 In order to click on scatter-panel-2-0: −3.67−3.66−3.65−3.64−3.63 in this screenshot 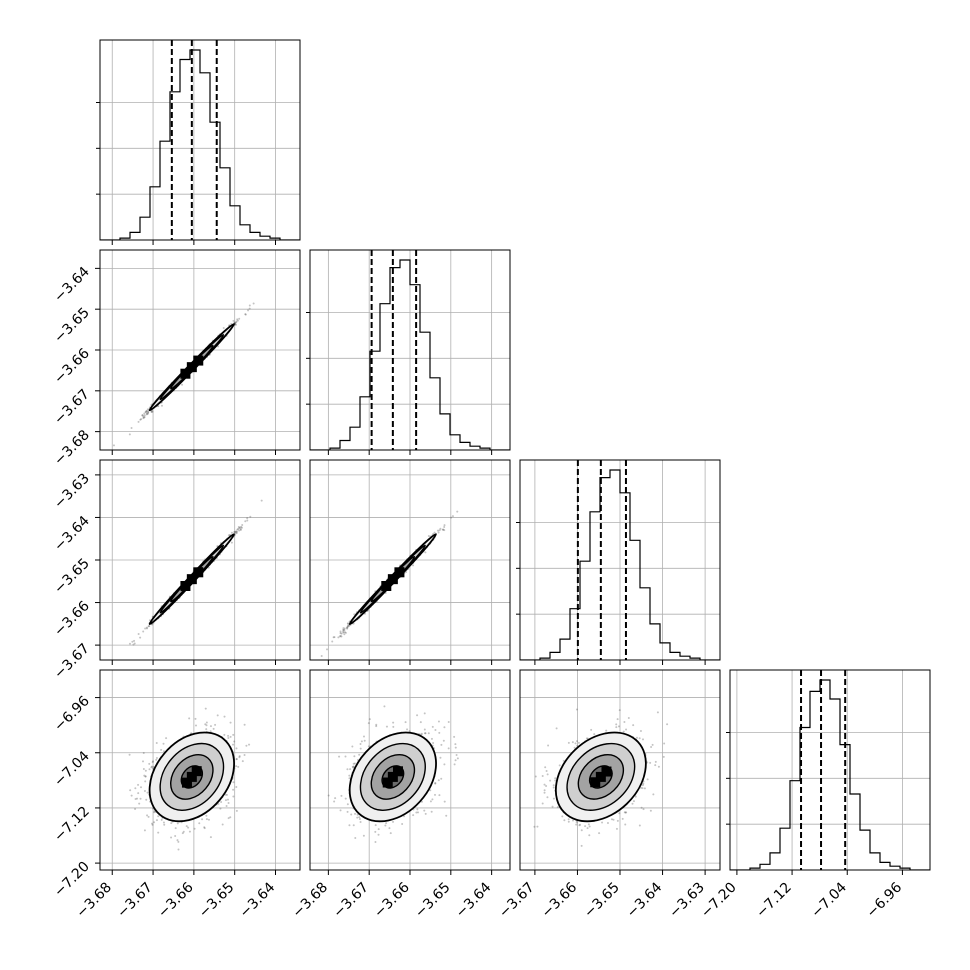, I will do `click(176, 570)`.